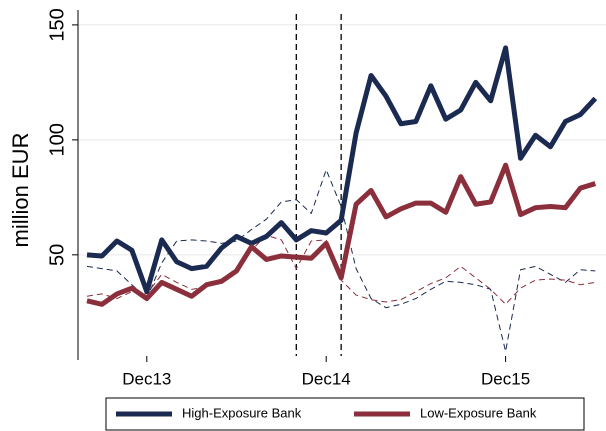 The width and height of the screenshot is (606, 431). What do you see at coordinates (57, 24) in the screenshot?
I see `y-tick-label: 150` at bounding box center [57, 24].